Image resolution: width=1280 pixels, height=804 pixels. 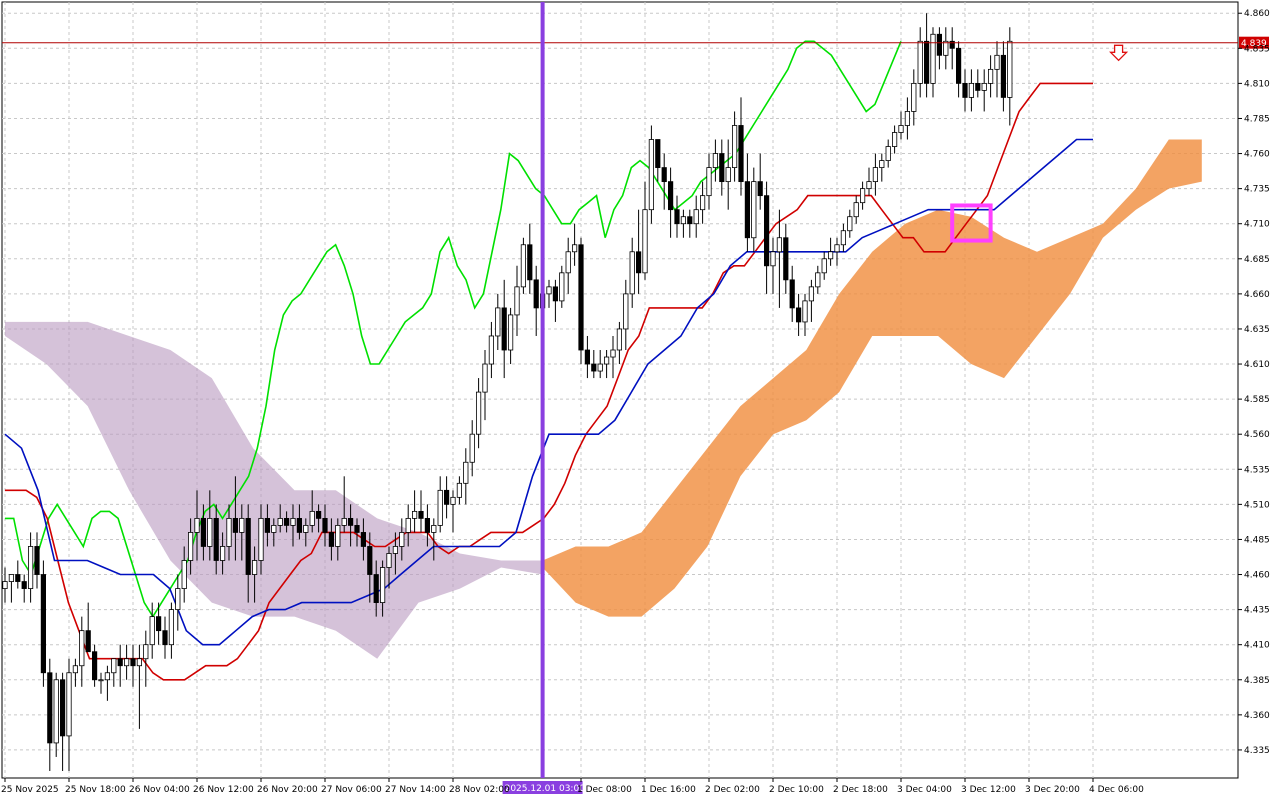 What do you see at coordinates (1257, 119) in the screenshot?
I see `y-tick-label: 4.785` at bounding box center [1257, 119].